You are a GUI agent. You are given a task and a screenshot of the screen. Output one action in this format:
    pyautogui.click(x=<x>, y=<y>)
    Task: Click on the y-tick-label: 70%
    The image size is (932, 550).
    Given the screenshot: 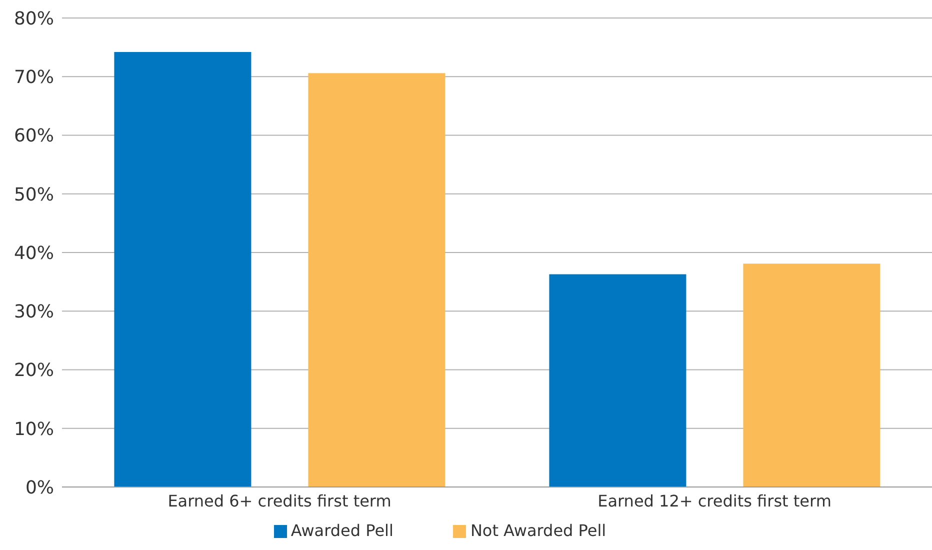 What is the action you would take?
    pyautogui.click(x=34, y=77)
    